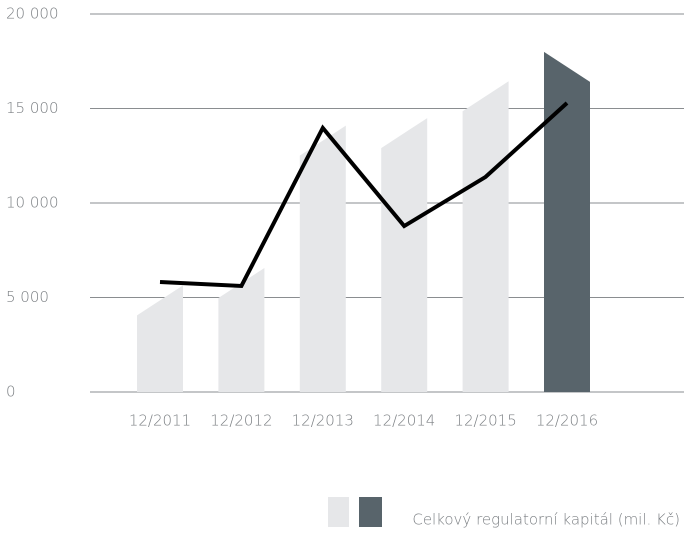 The image size is (684, 535). Describe the element at coordinates (32, 14) in the screenshot. I see `y-tick-label: 20 000` at that location.